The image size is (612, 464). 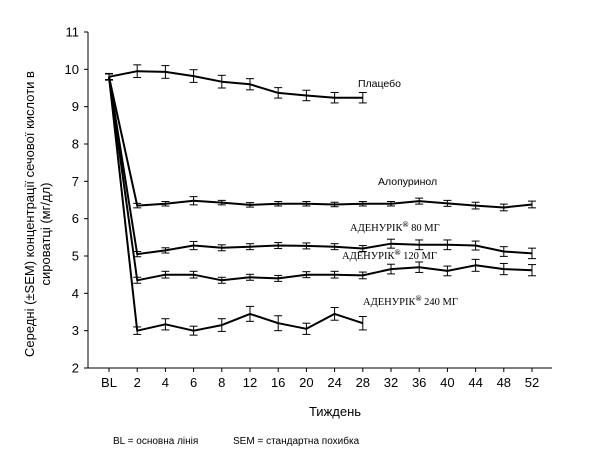 I want to click on x-tick-label: 4, so click(x=165, y=382).